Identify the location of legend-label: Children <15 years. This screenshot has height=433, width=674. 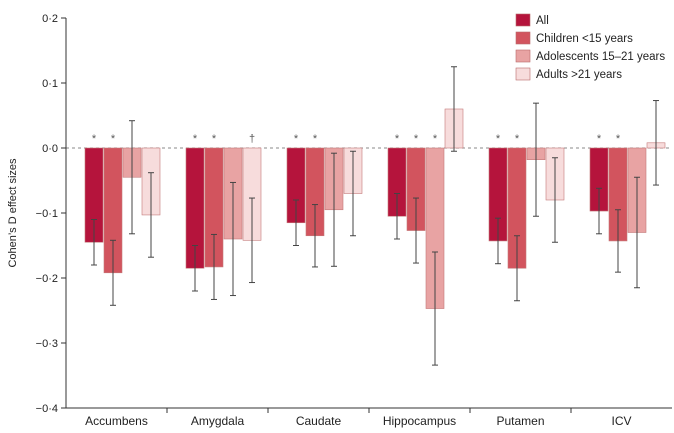
(584, 39).